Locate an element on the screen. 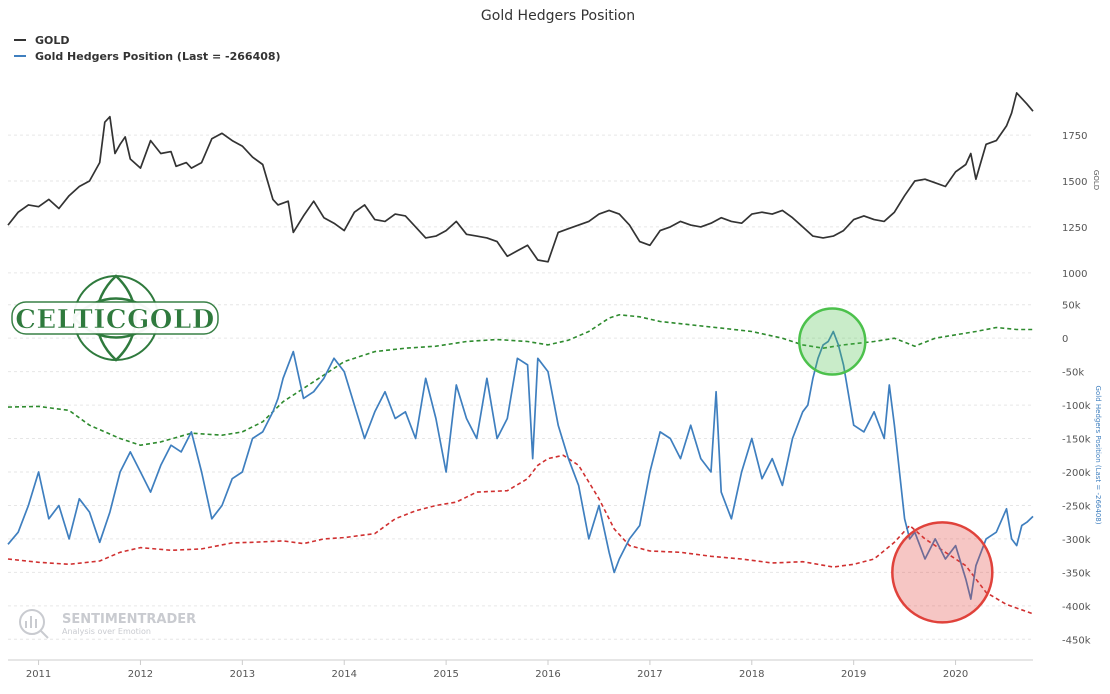  bottom-y-axis-title: Gold Hedgers Position (Last = -266408) is located at coordinates (1098, 455).